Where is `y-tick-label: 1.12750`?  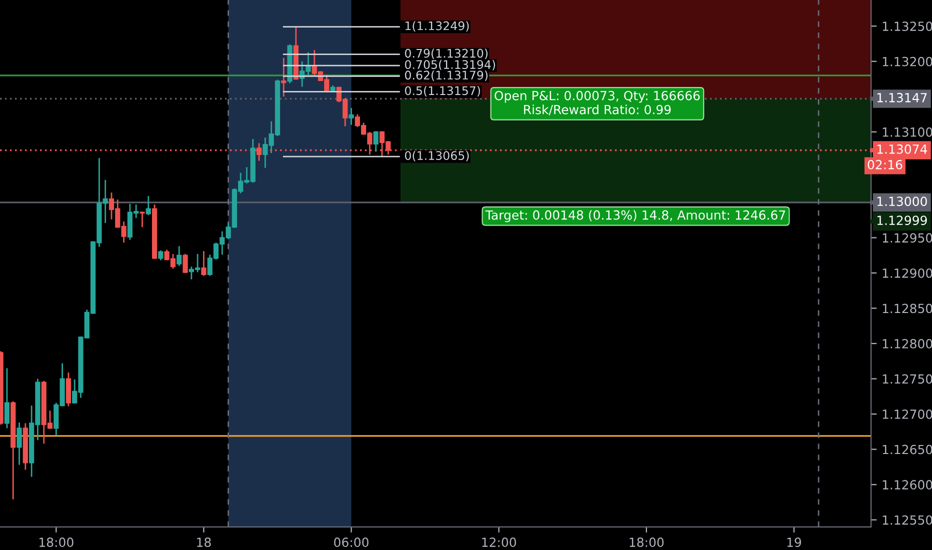 y-tick-label: 1.12750 is located at coordinates (907, 379).